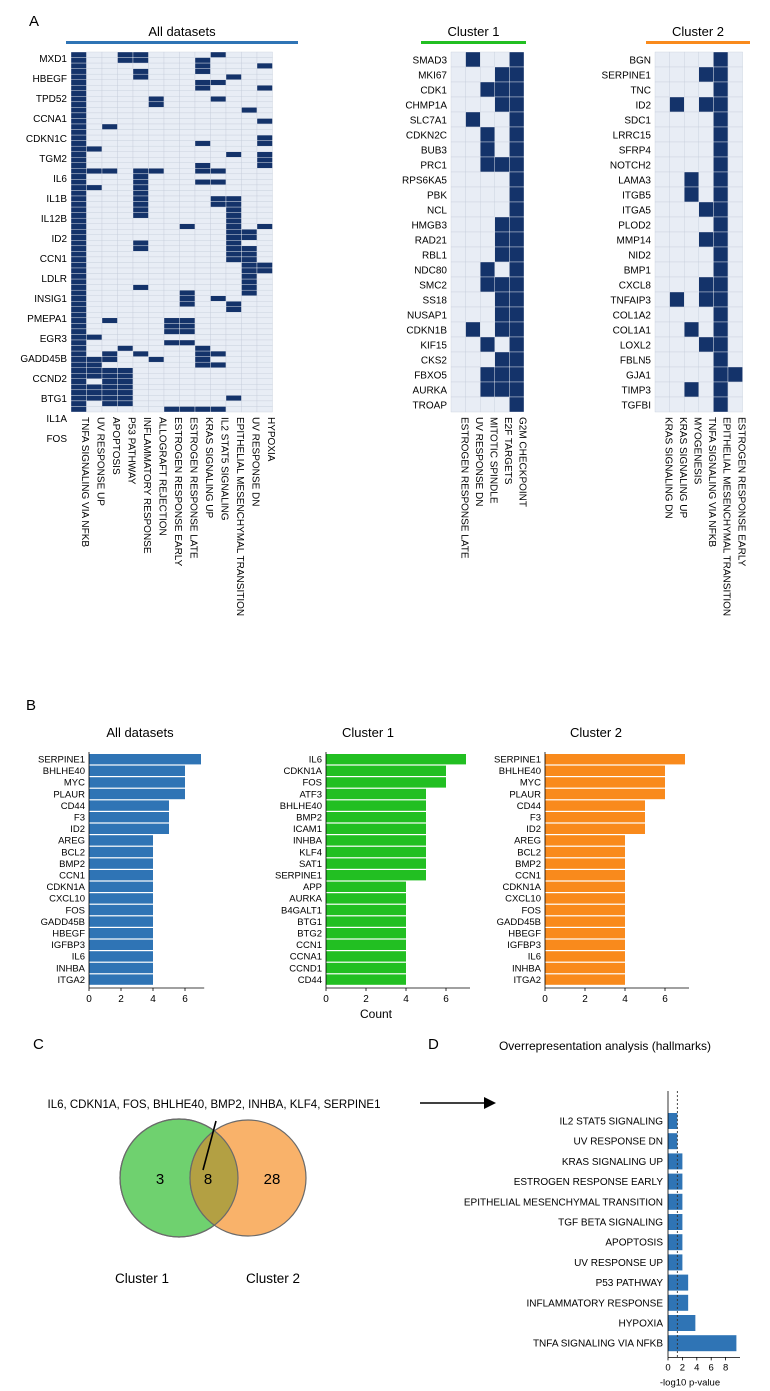 This screenshot has width=770, height=1391. Describe the element at coordinates (636, 406) in the screenshot. I see `heatmap-row-label: TGFBI` at that location.